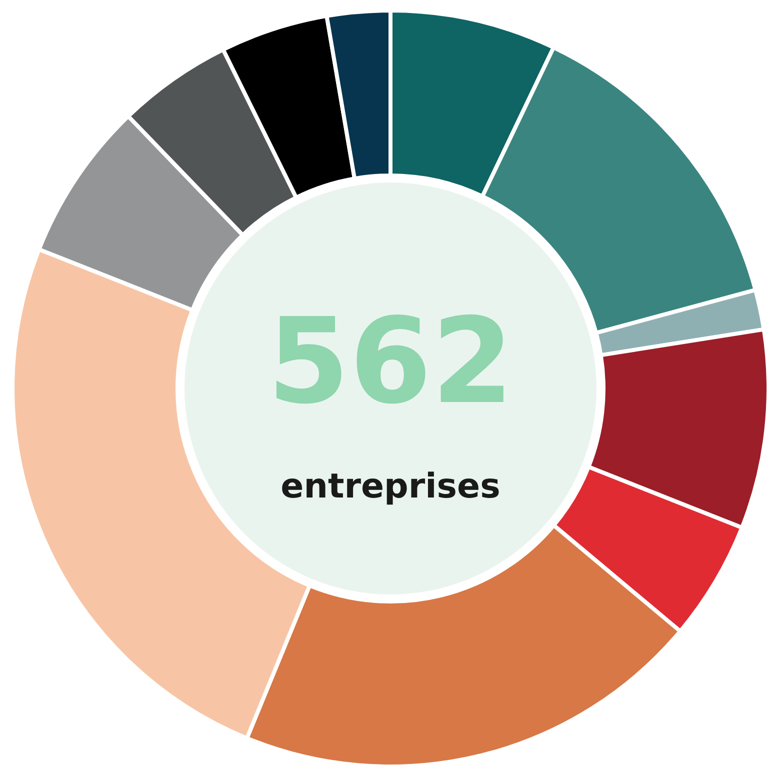  I want to click on text: 562, so click(390, 361).